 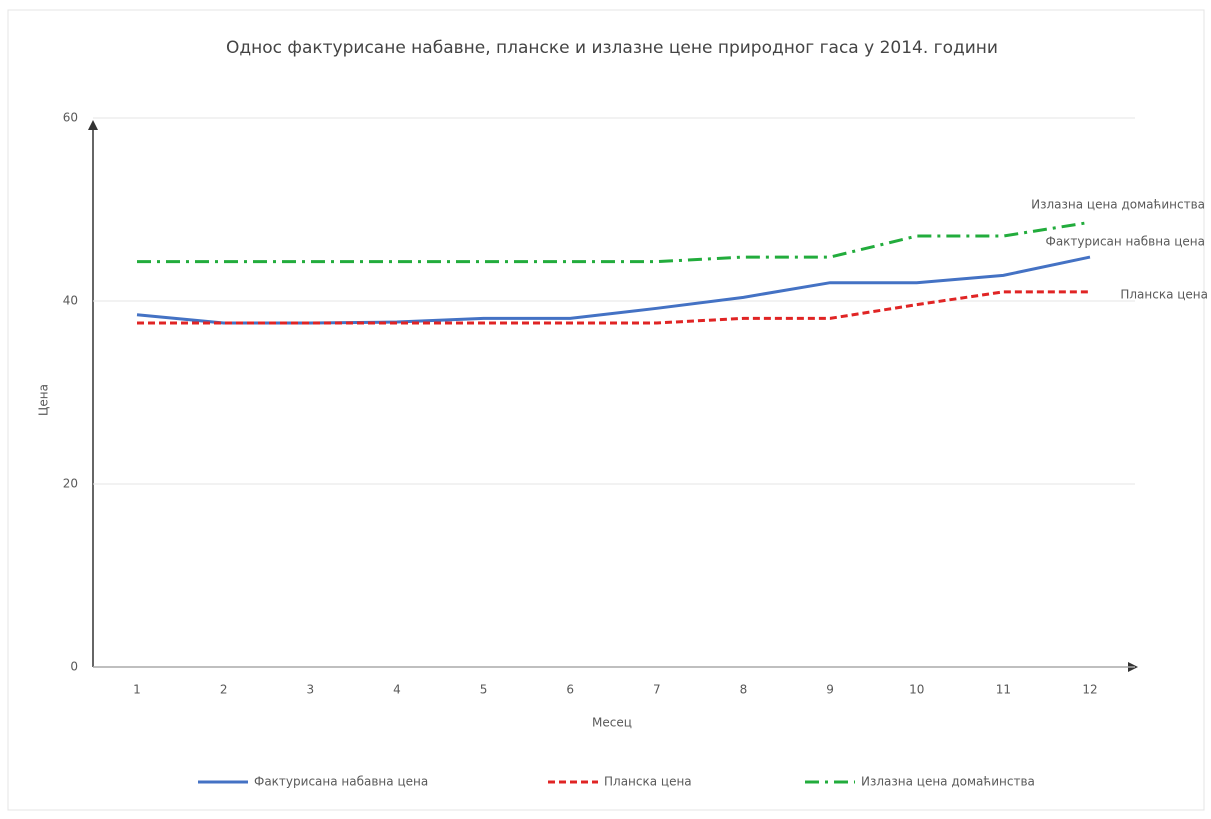 What do you see at coordinates (310, 690) in the screenshot?
I see `x-tick-label: 3` at bounding box center [310, 690].